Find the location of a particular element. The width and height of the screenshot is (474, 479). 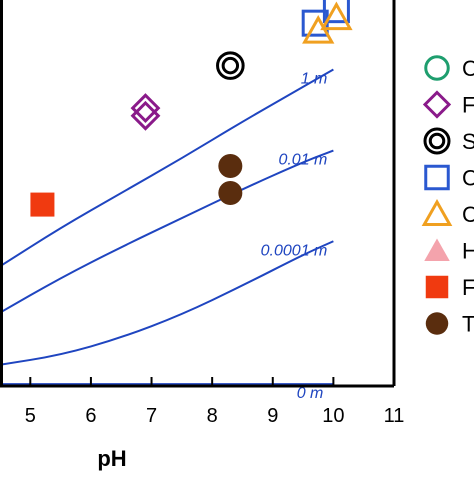

legend-label-4: C is located at coordinates (468, 214).